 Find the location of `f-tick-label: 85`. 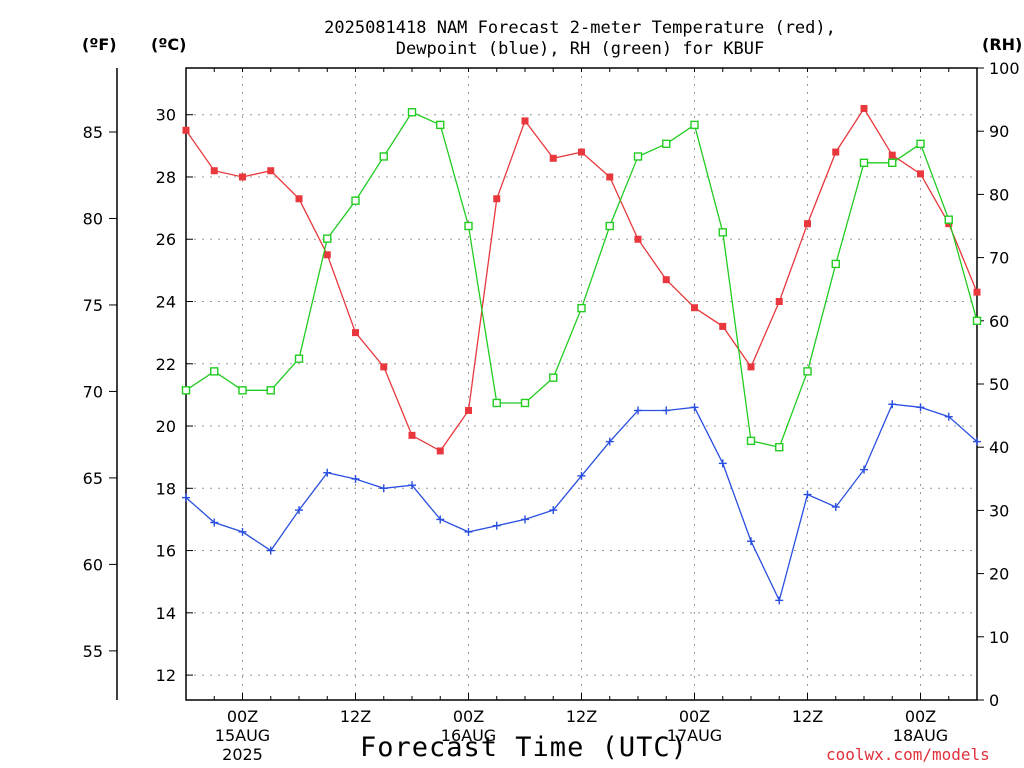

f-tick-label: 85 is located at coordinates (93, 132).